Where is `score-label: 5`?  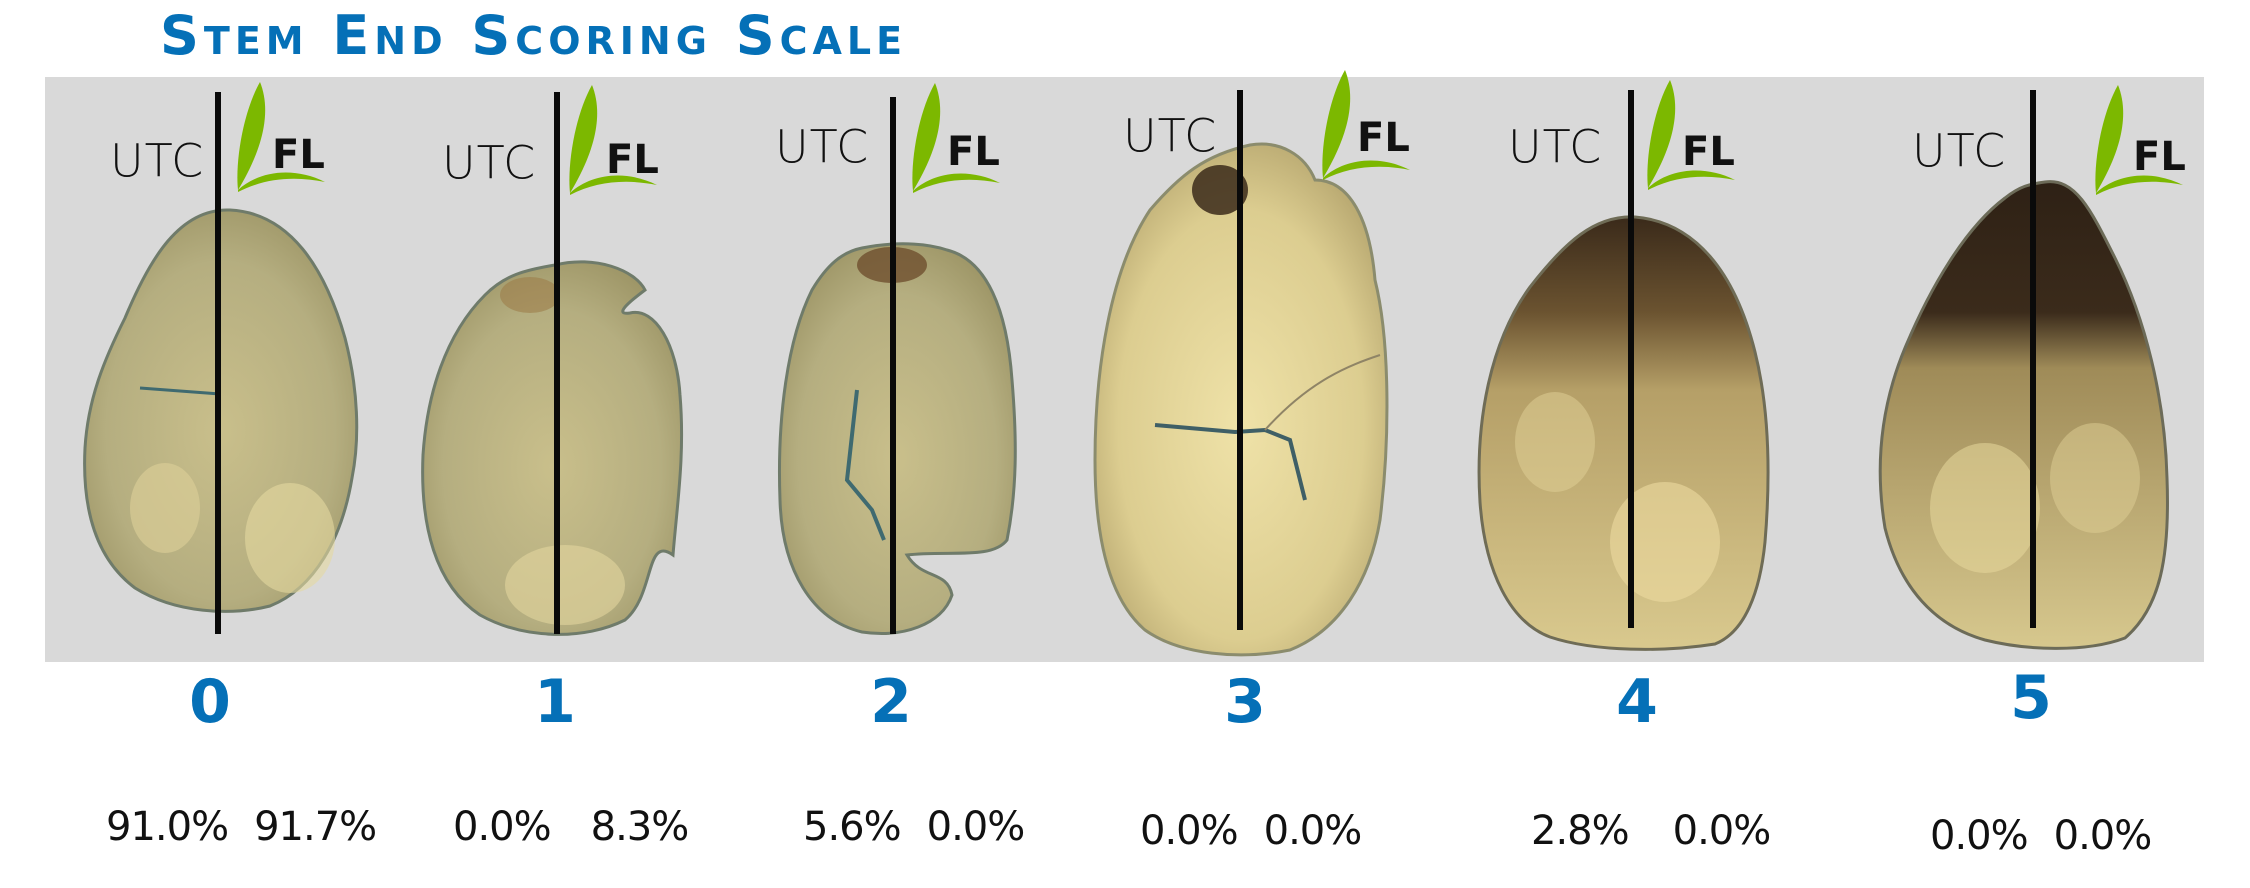
score-label: 5 is located at coordinates (2031, 698).